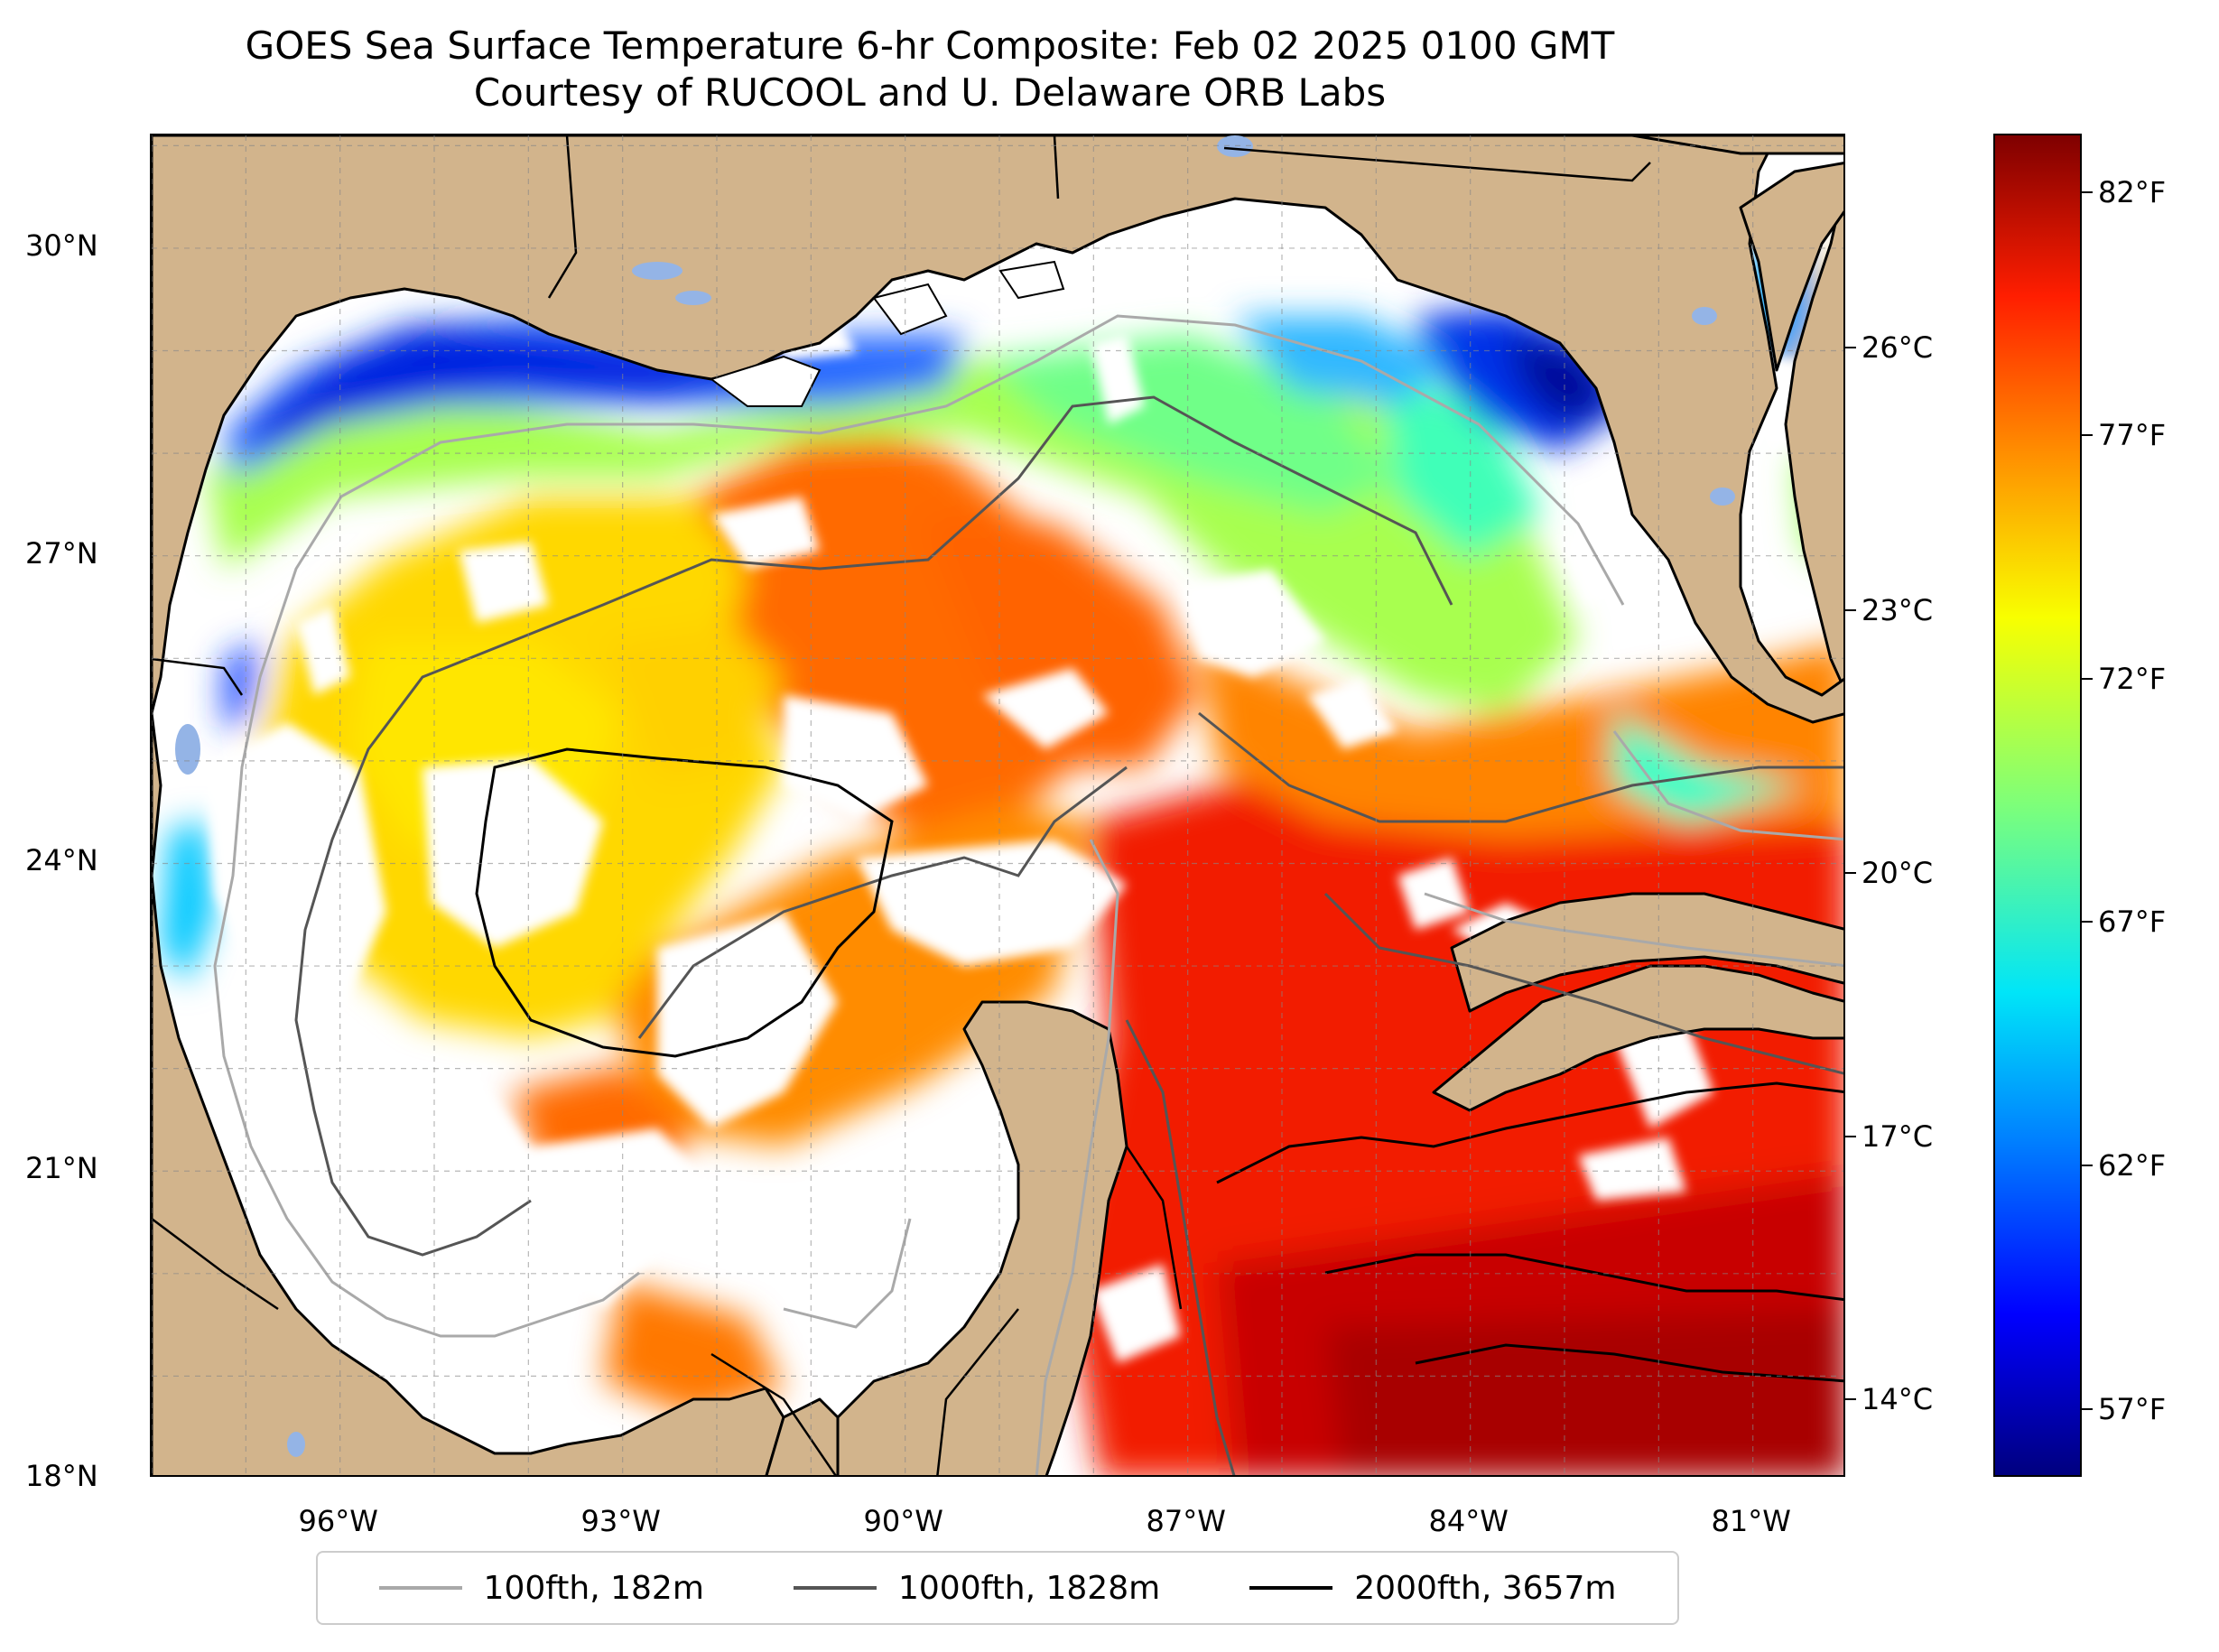 Image resolution: width=2219 pixels, height=1652 pixels. Describe the element at coordinates (61, 1476) in the screenshot. I see `lat-tick-label: 18°N` at that location.